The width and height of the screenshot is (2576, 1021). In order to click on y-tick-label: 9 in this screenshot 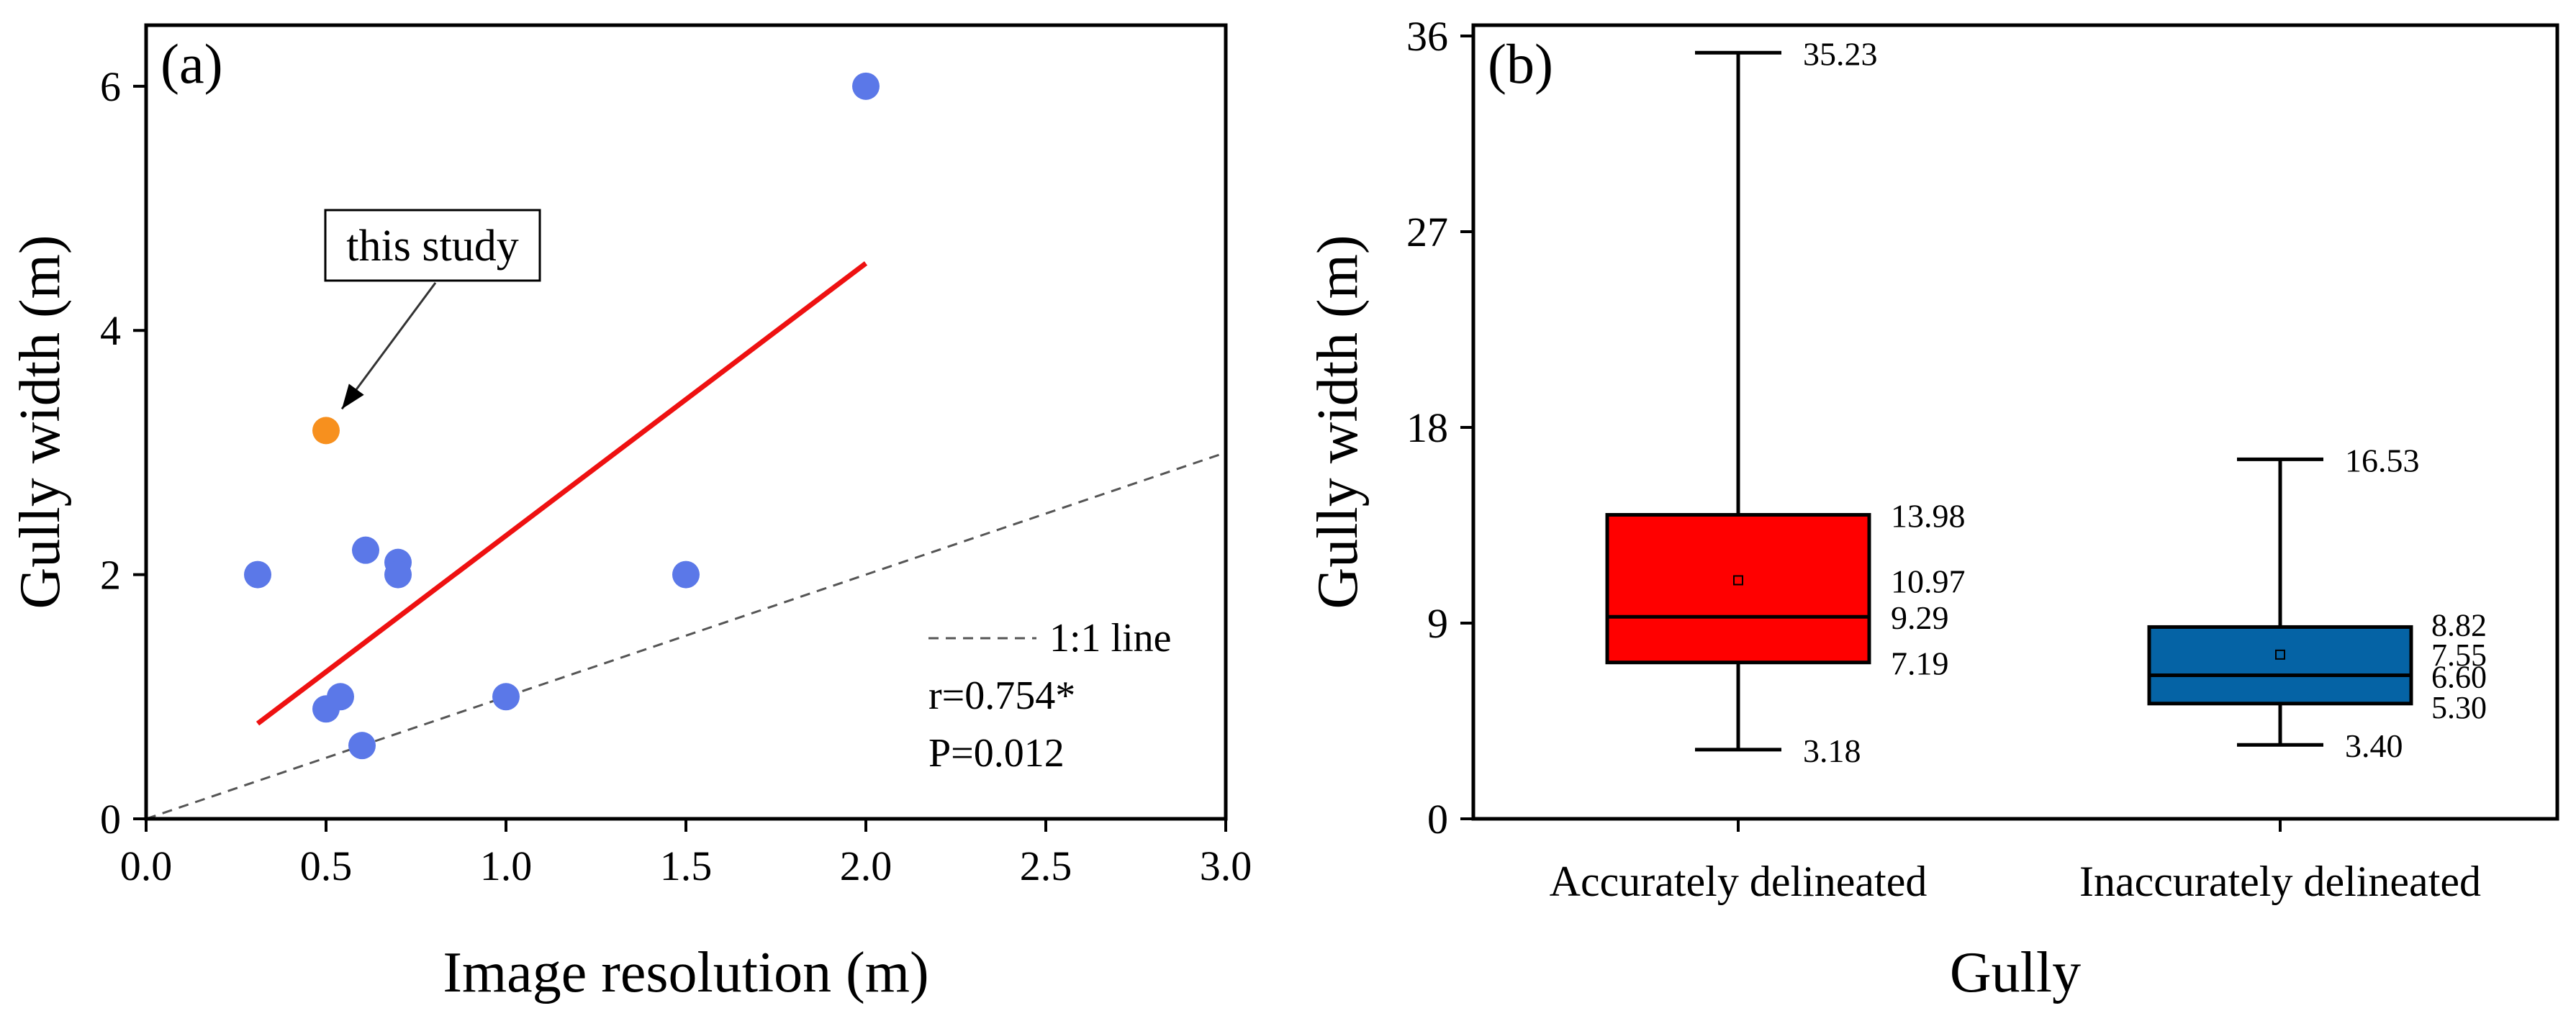, I will do `click(1437, 623)`.